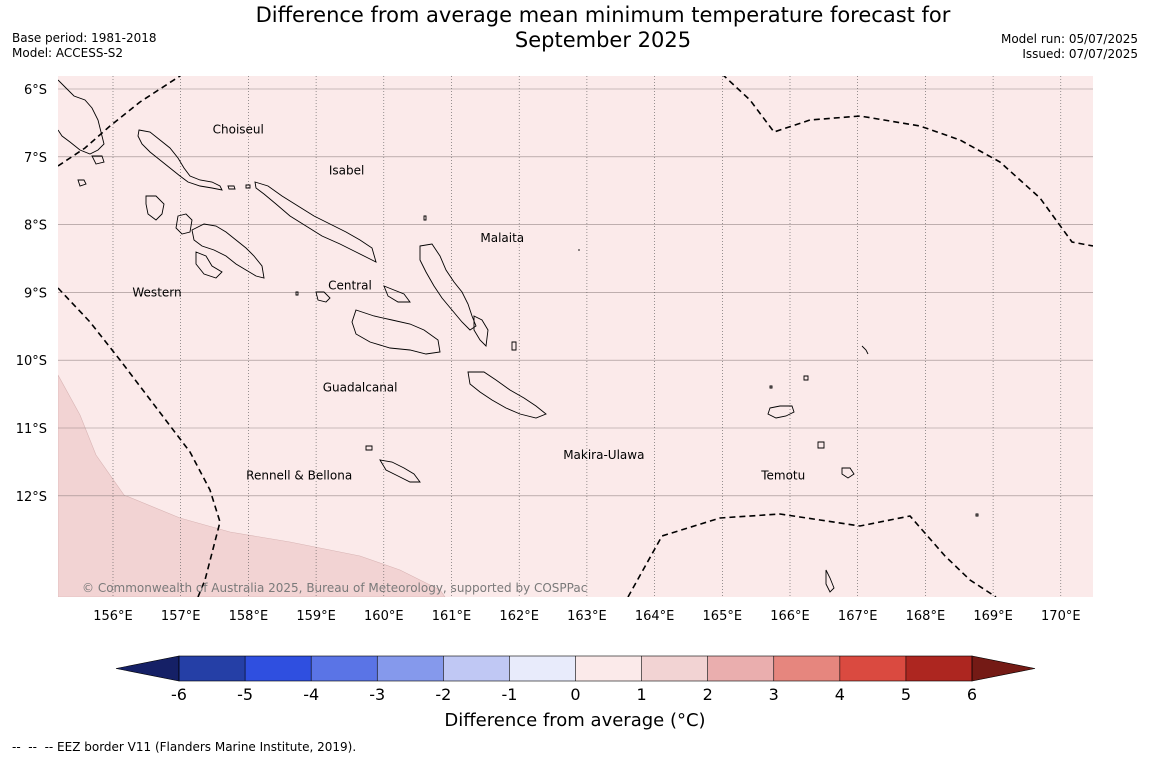 The width and height of the screenshot is (1150, 762). Describe the element at coordinates (603, 40) in the screenshot. I see `title-line-2: September 2025` at that location.